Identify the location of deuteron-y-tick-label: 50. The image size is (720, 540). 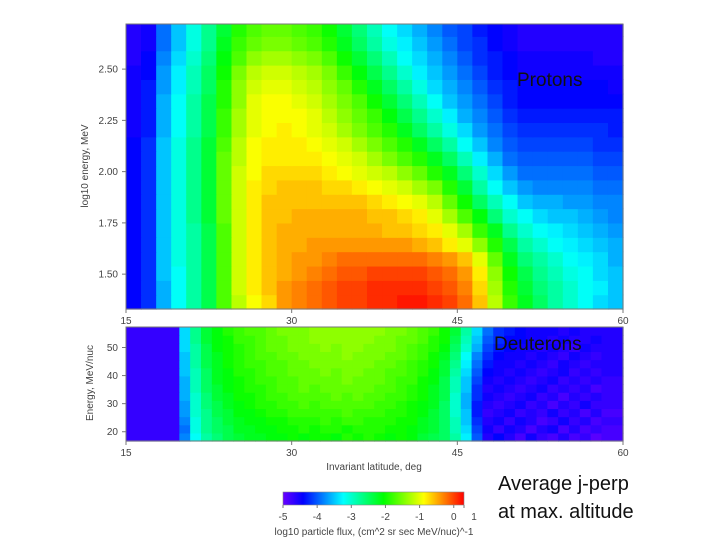
(113, 348).